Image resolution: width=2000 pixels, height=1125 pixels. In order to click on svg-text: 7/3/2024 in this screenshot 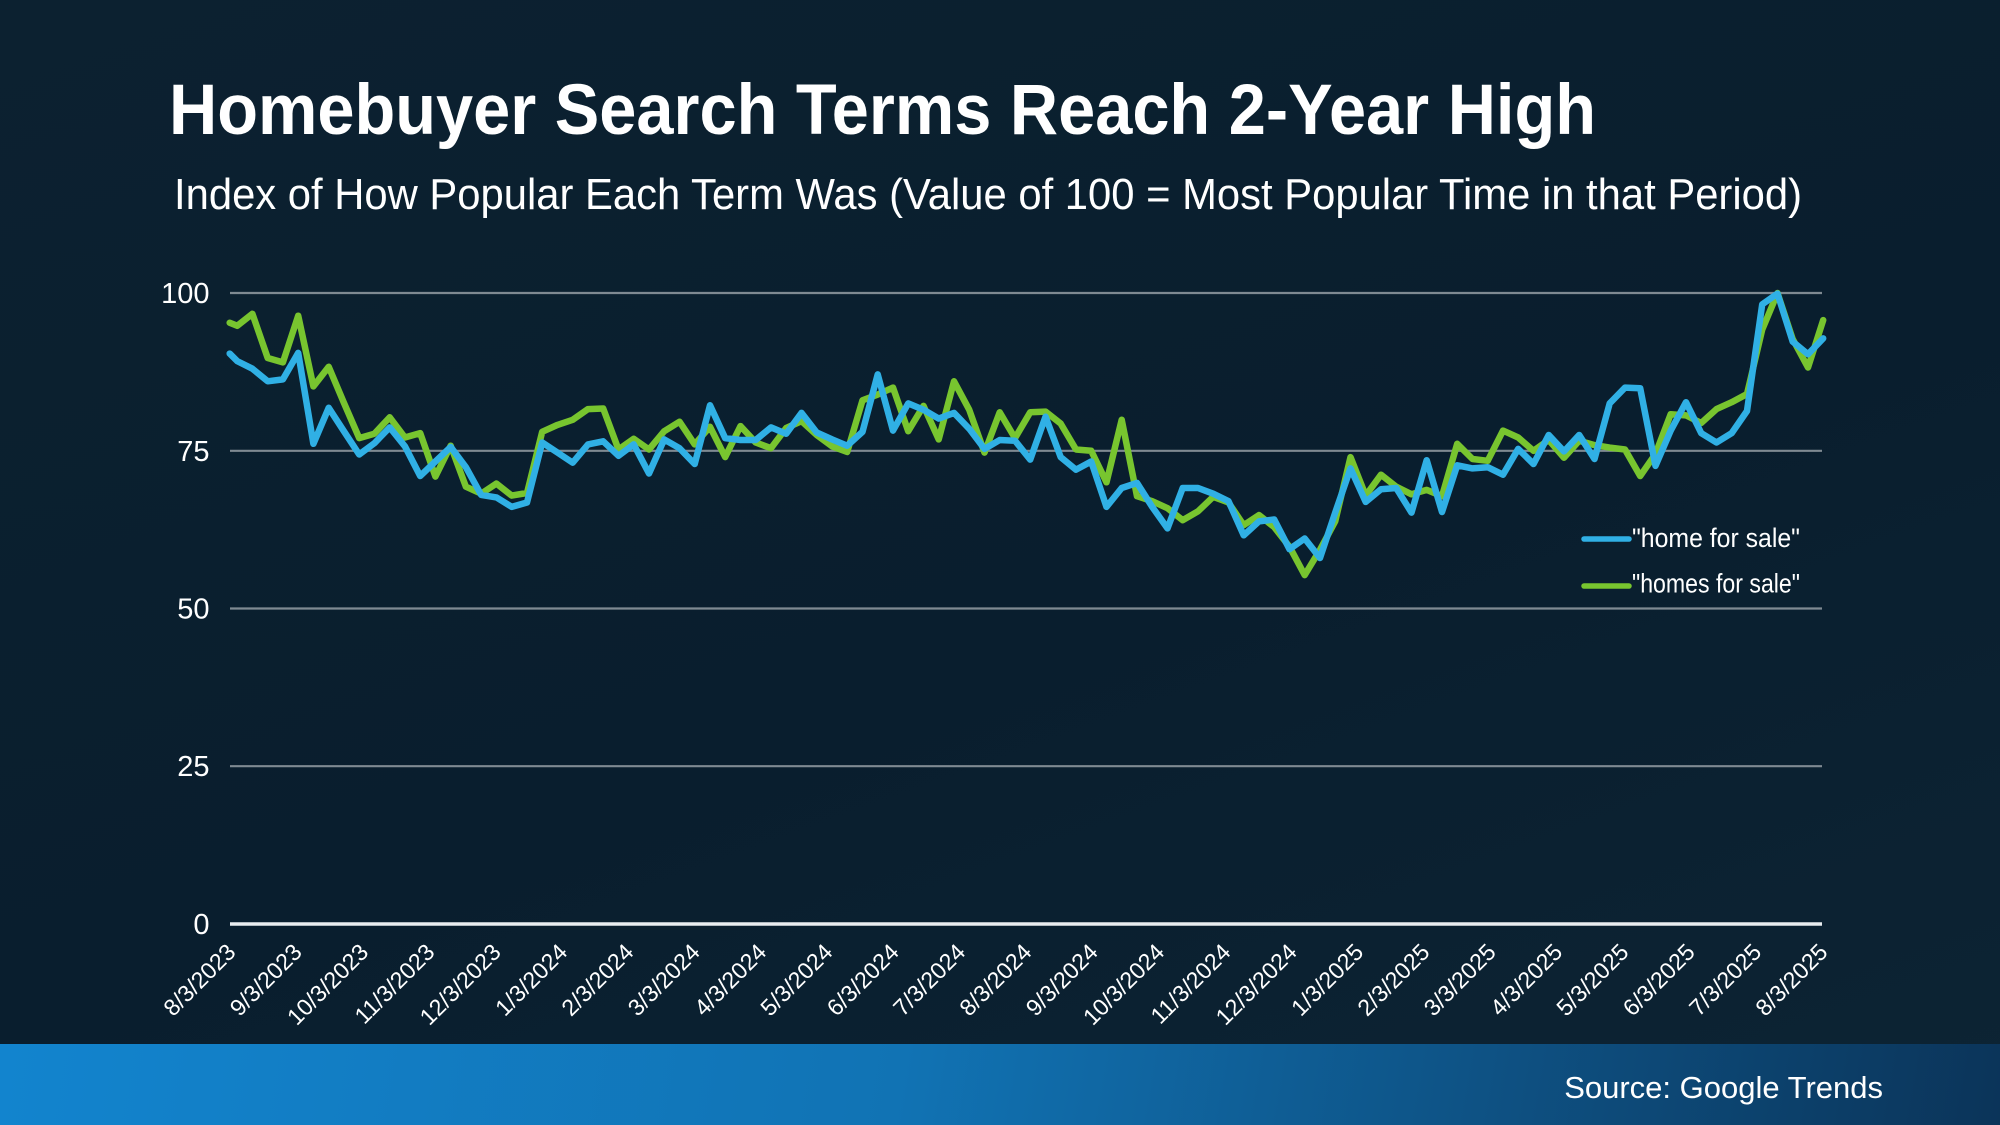, I will do `click(929, 980)`.